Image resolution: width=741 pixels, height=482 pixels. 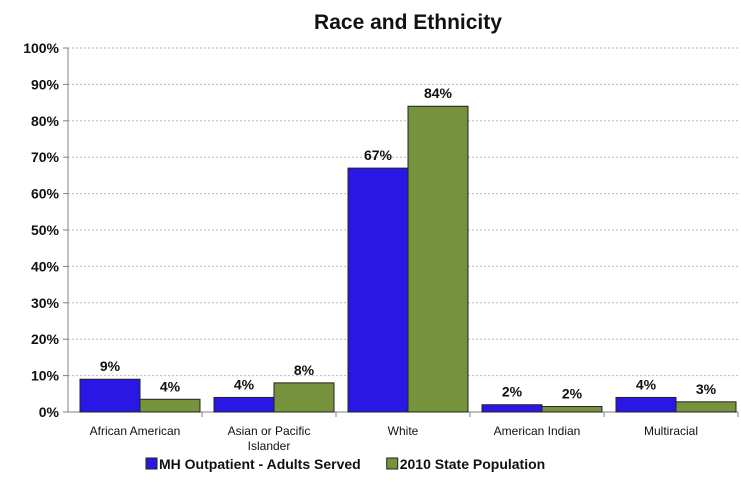 What do you see at coordinates (45, 194) in the screenshot?
I see `y-tick-label: 60%` at bounding box center [45, 194].